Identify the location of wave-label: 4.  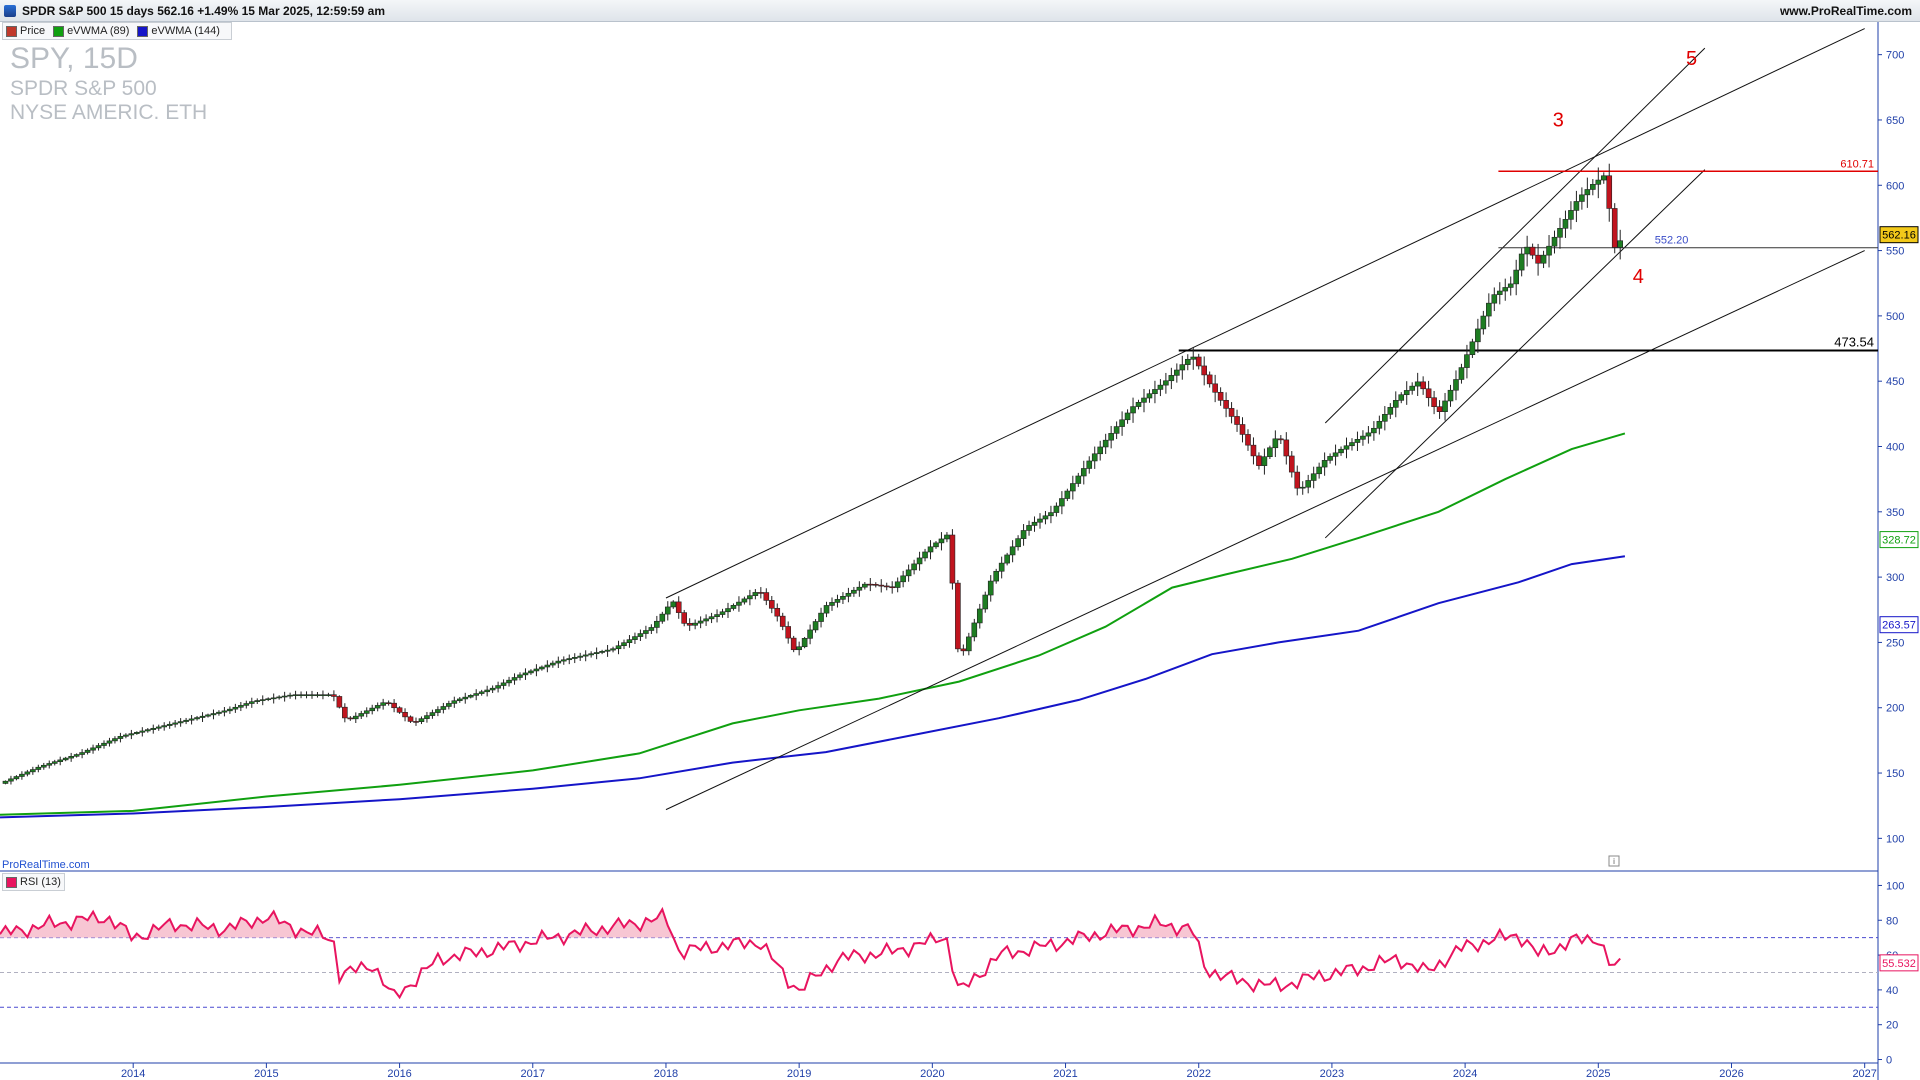
(1638, 277).